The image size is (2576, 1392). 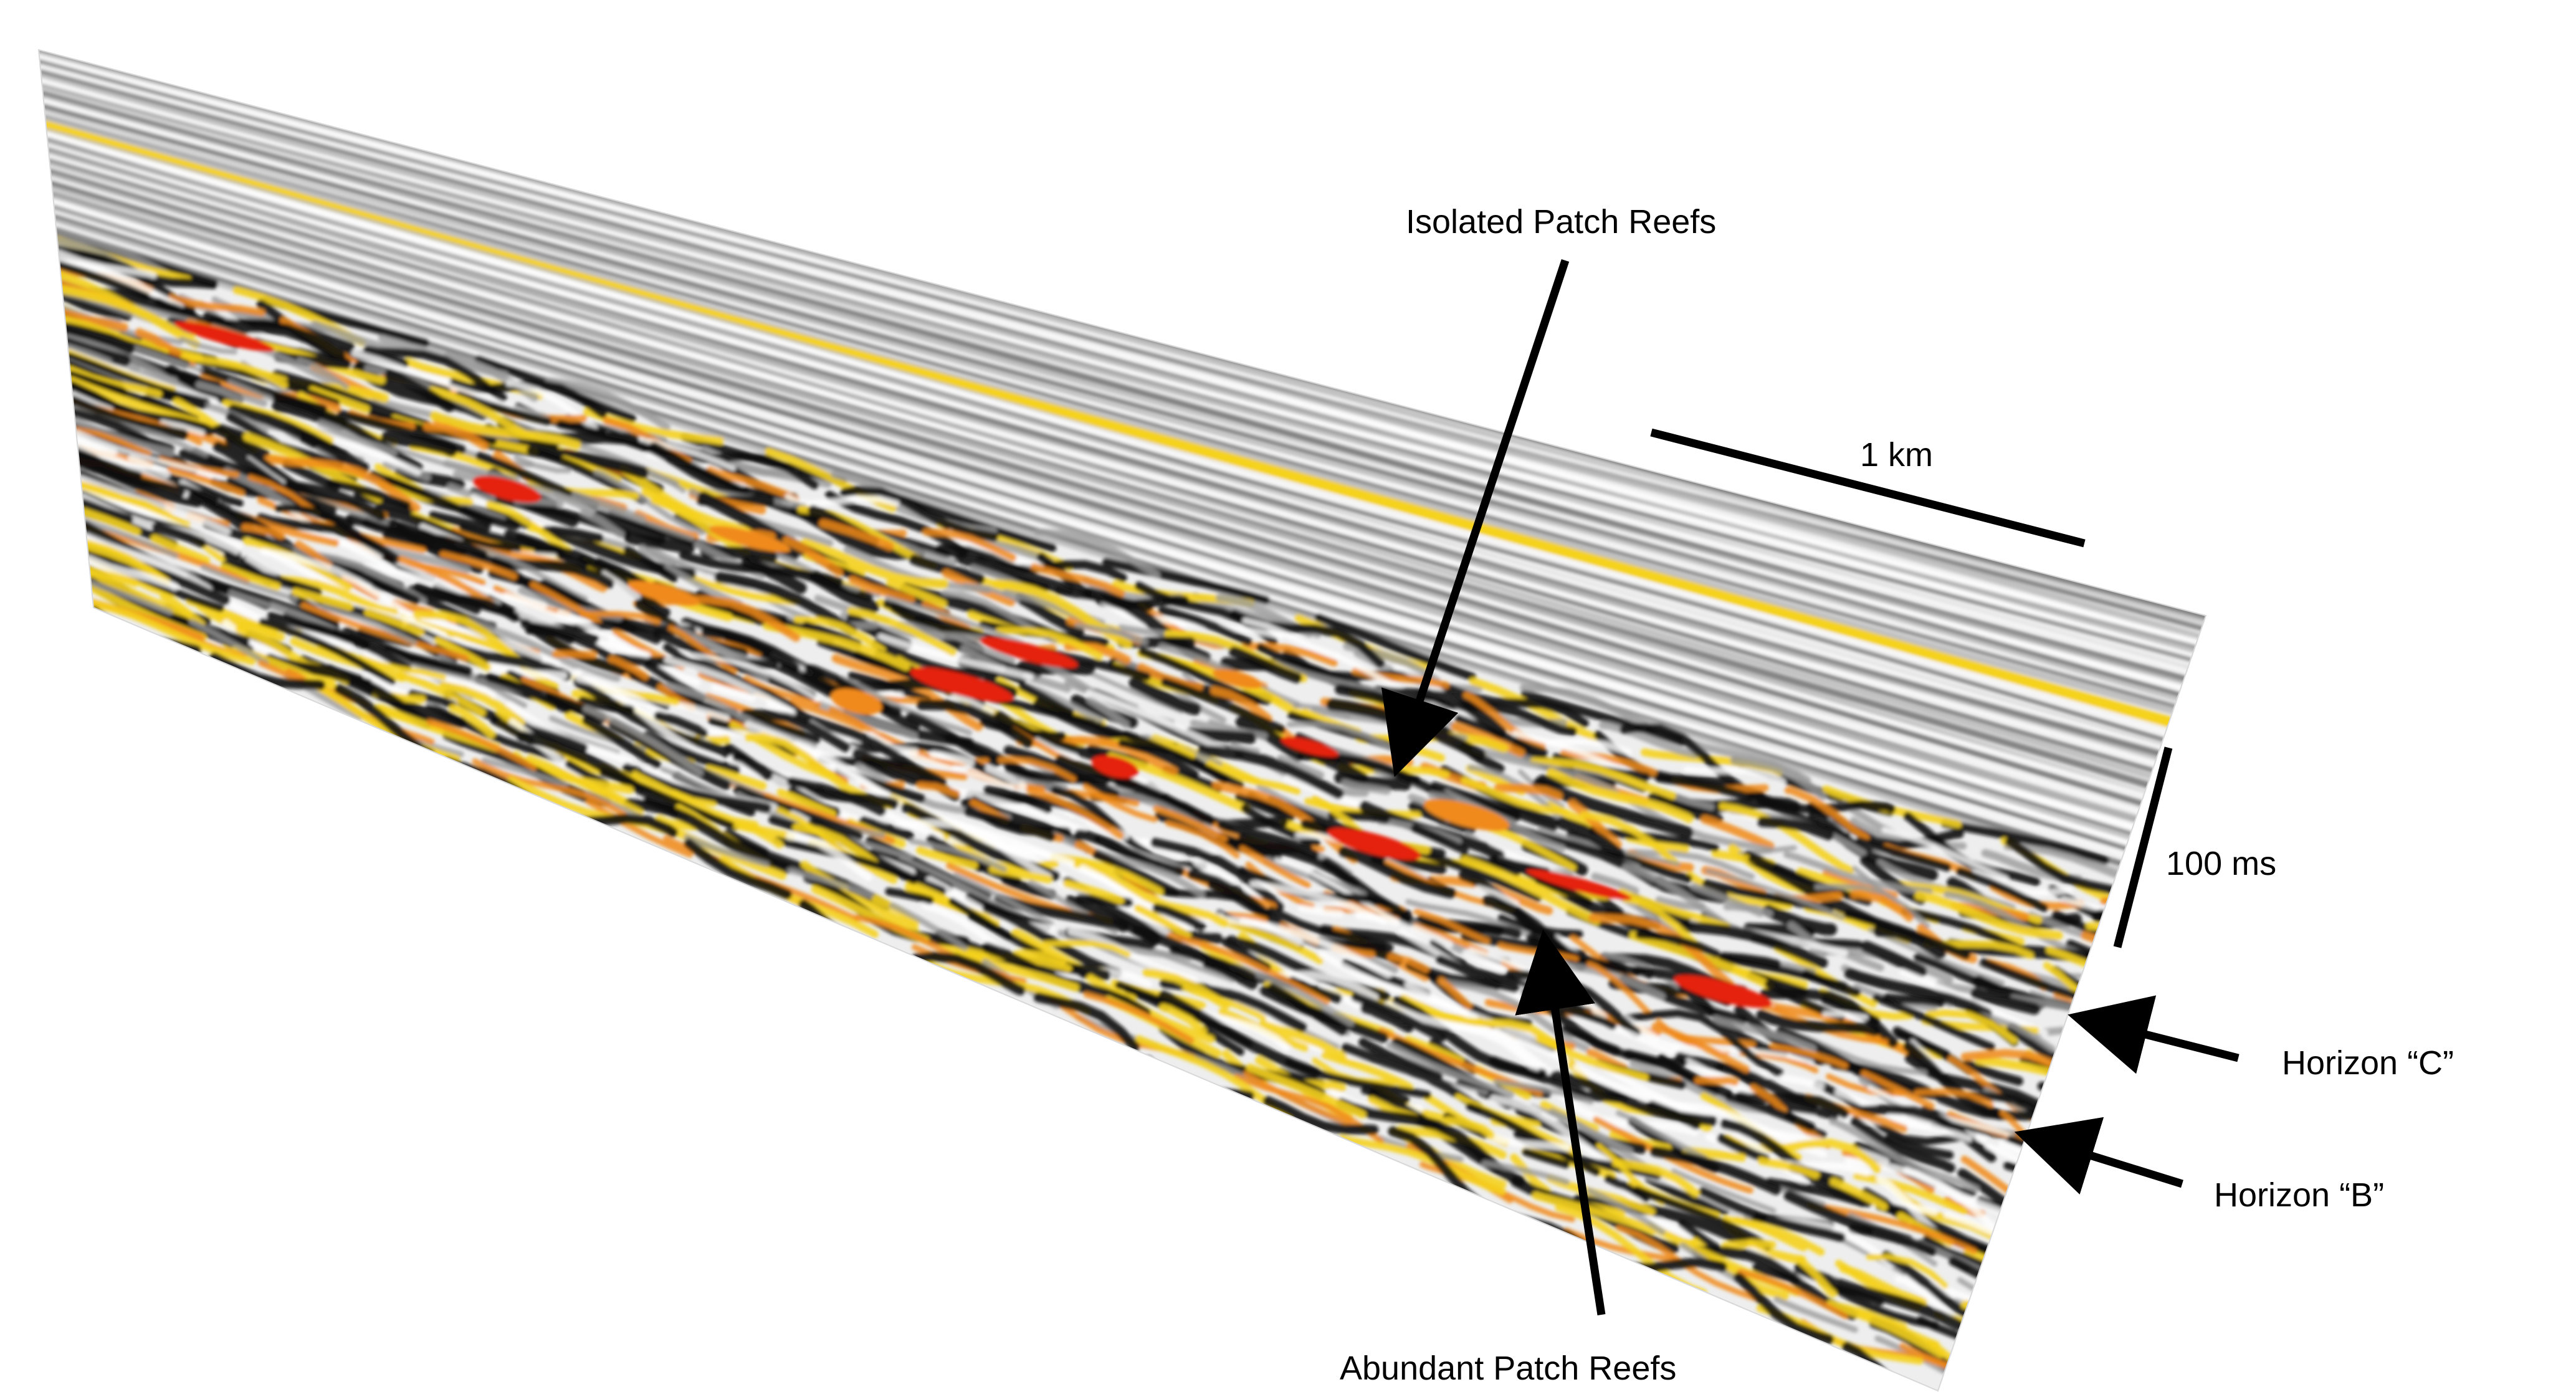 What do you see at coordinates (1560, 1122) in the screenshot?
I see `arrow-abundant-patch-reefs` at bounding box center [1560, 1122].